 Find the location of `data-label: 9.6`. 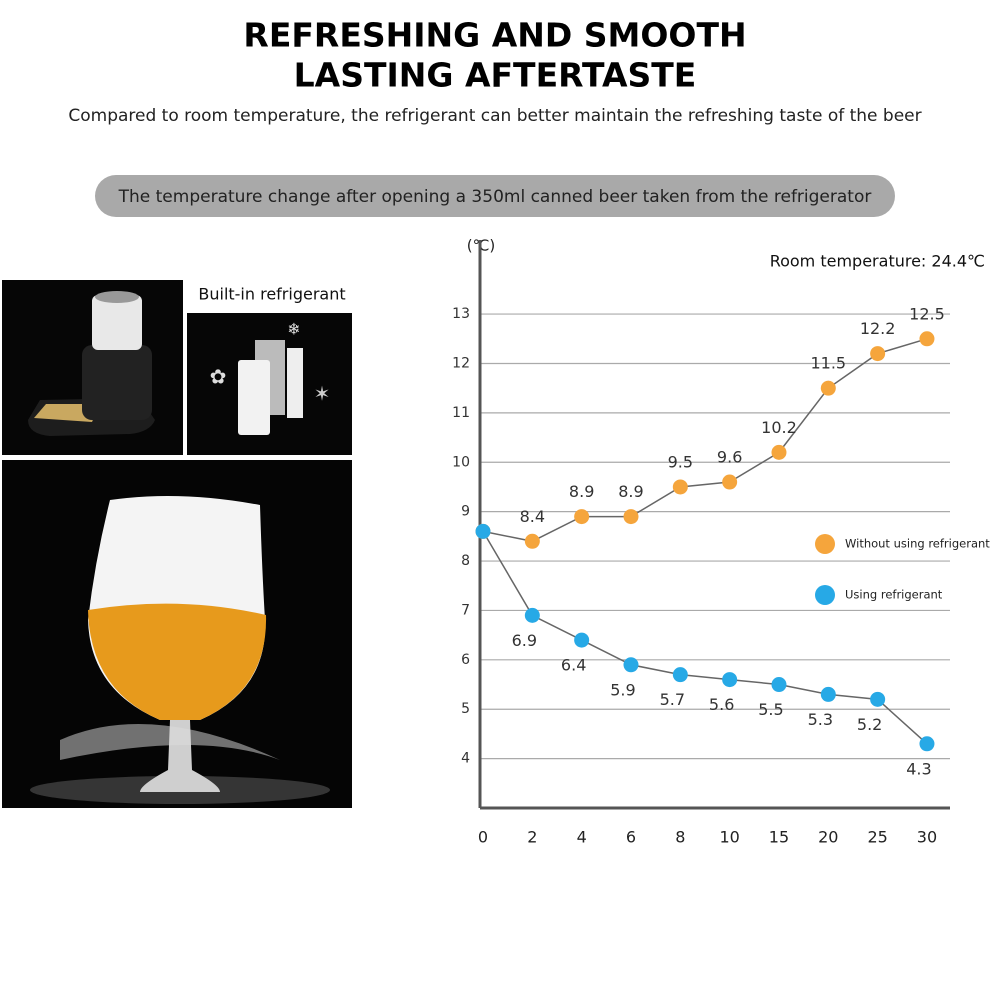

data-label: 9.6 is located at coordinates (729, 457).